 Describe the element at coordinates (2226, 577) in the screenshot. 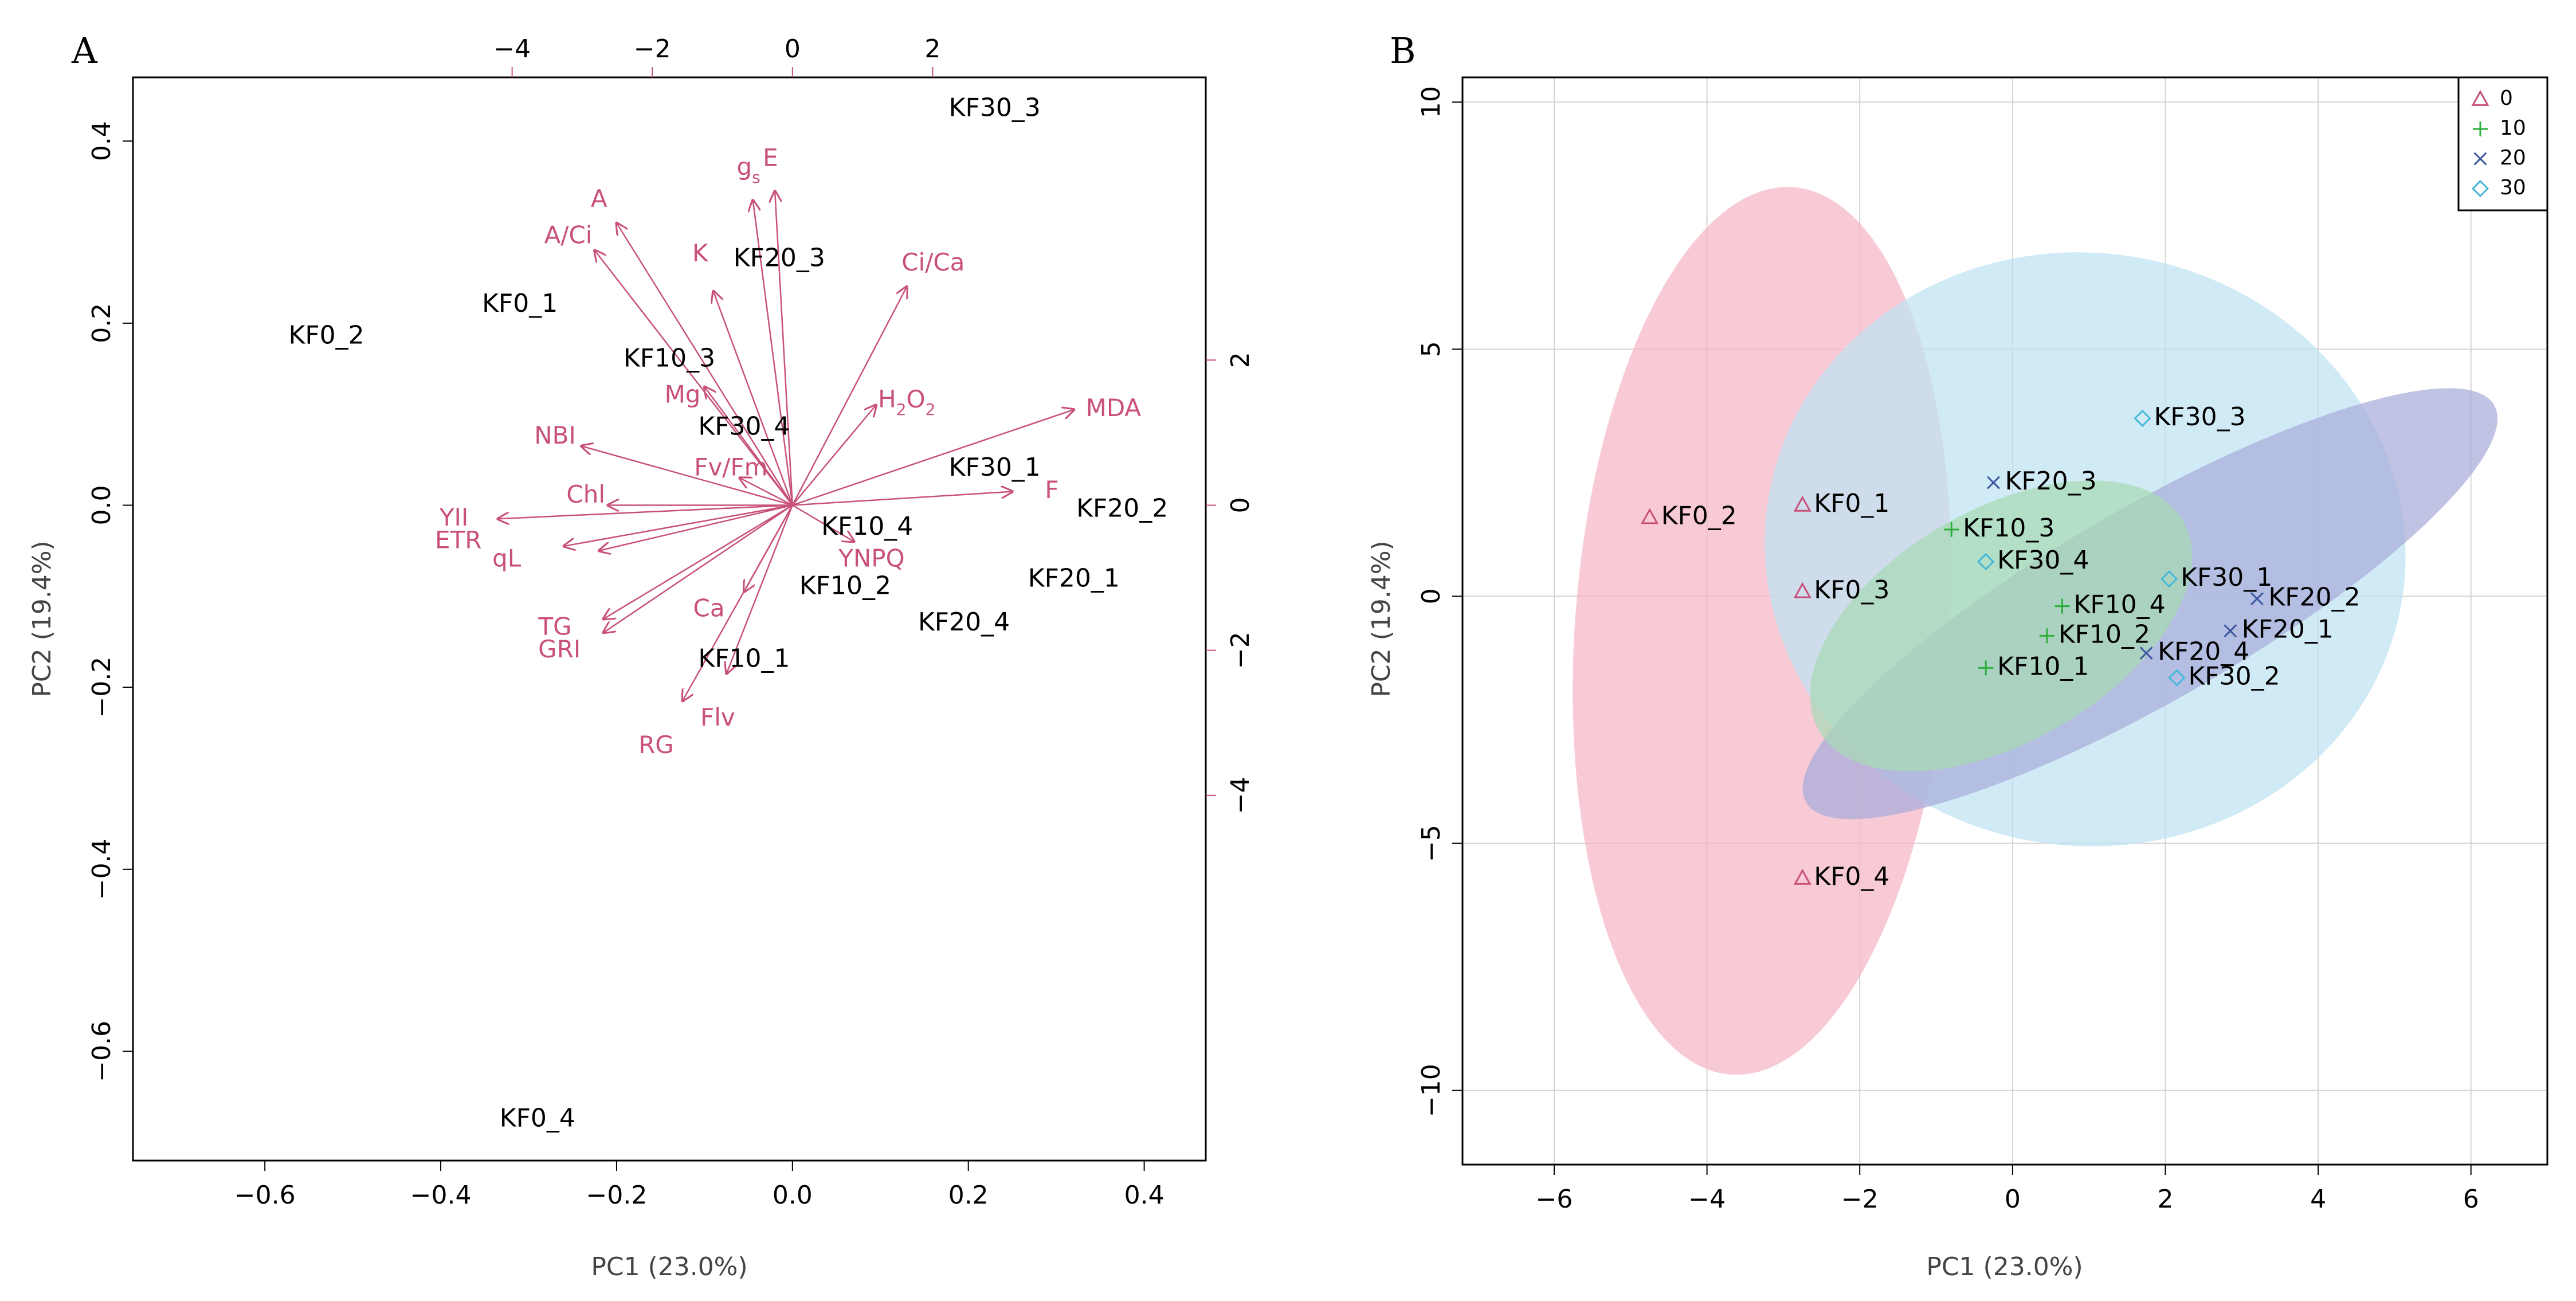

I see `panel-b-point-label: KF30_1` at that location.